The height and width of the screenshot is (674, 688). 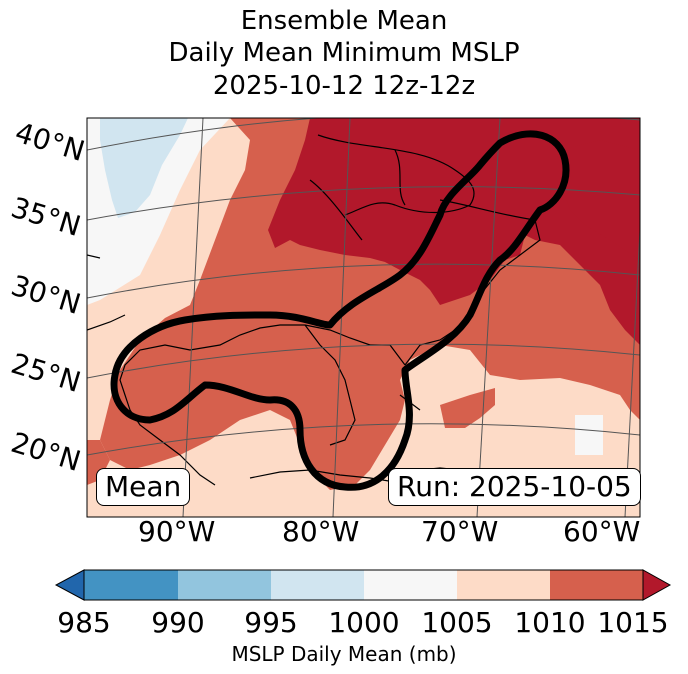 What do you see at coordinates (344, 21) in the screenshot?
I see `title-line-1: Ensemble Mean` at bounding box center [344, 21].